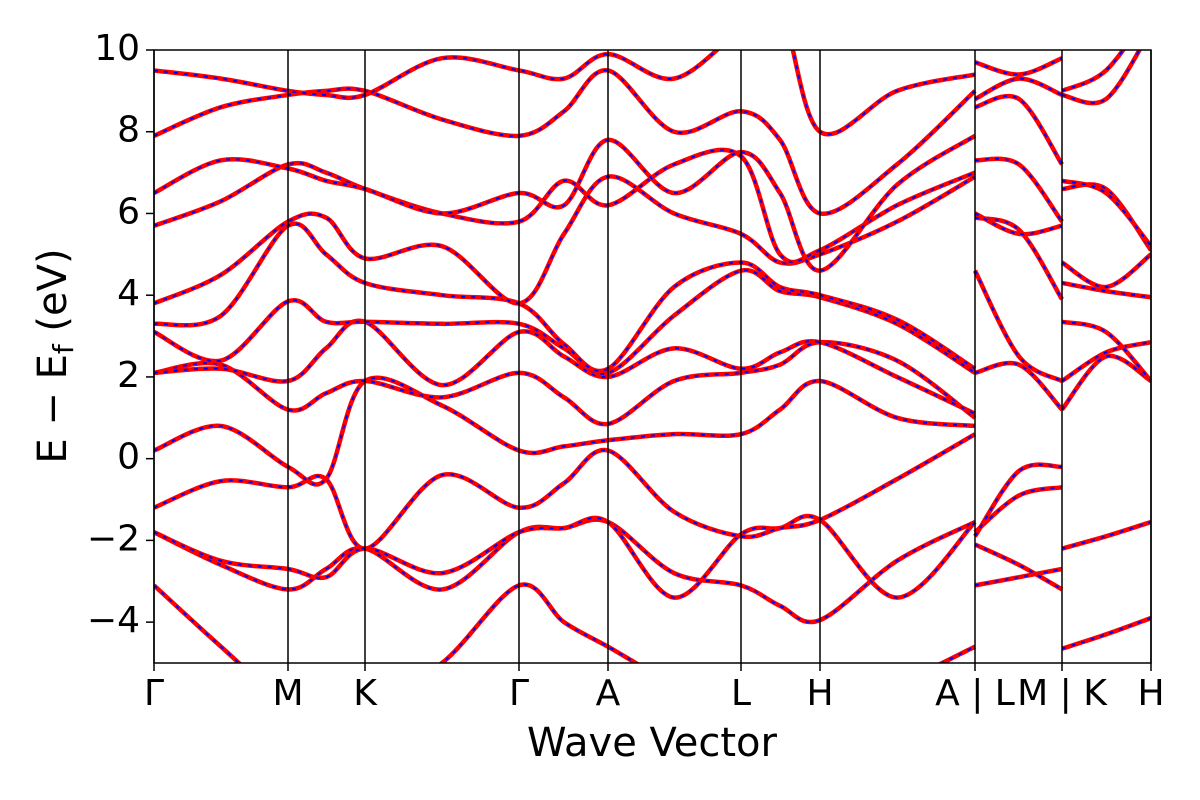 The image size is (1200, 800). Describe the element at coordinates (53, 409) in the screenshot. I see `y-axis-label-main: E − E` at that location.